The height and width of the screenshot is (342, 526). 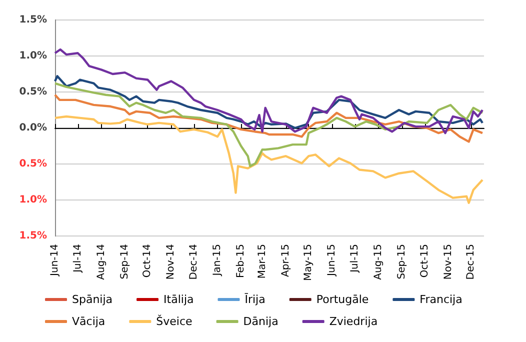 What do you see at coordinates (262, 261) in the screenshot?
I see `x-tick-label: Mar-15` at bounding box center [262, 261].